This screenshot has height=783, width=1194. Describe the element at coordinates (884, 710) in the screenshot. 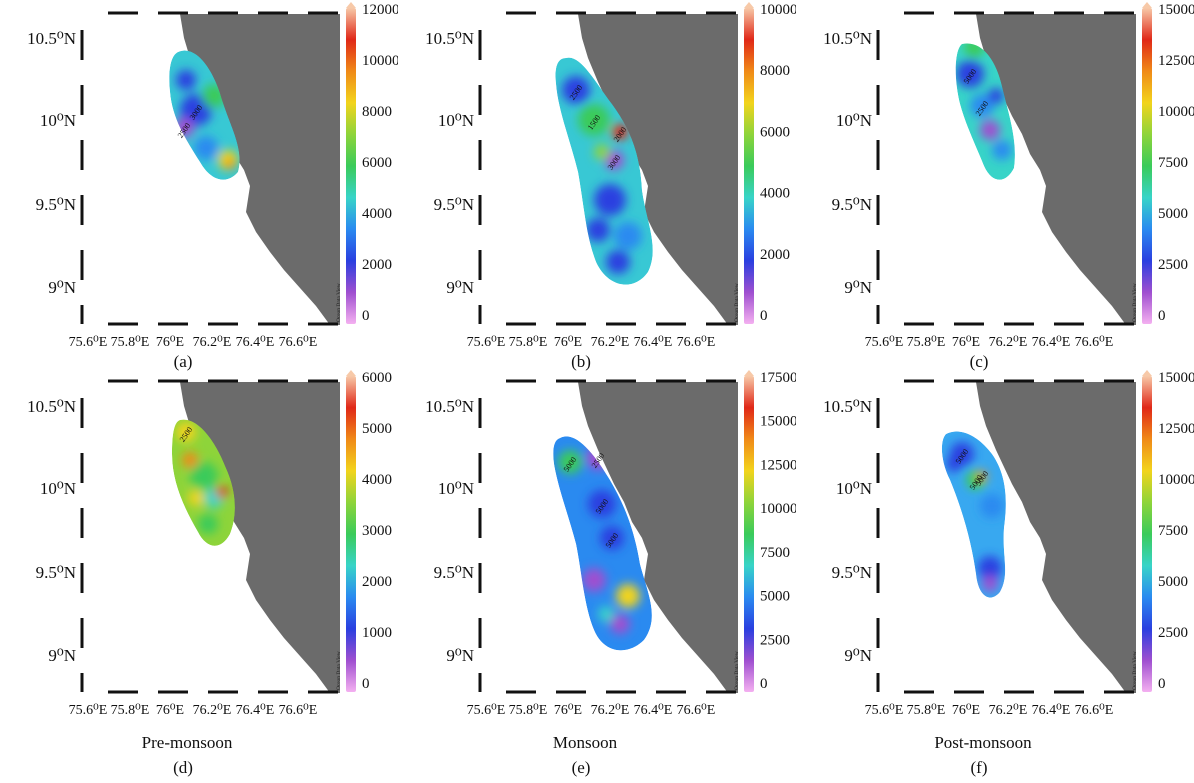

I see `lon-tick-label: 75.6⁰E` at that location.